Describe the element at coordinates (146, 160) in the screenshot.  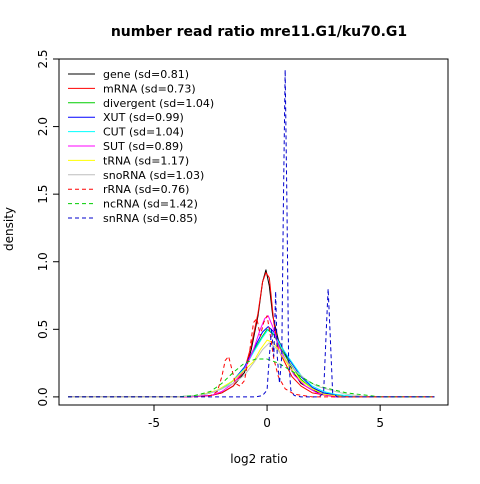
I see `legend-label: tRNA (sd=1.17)` at that location.